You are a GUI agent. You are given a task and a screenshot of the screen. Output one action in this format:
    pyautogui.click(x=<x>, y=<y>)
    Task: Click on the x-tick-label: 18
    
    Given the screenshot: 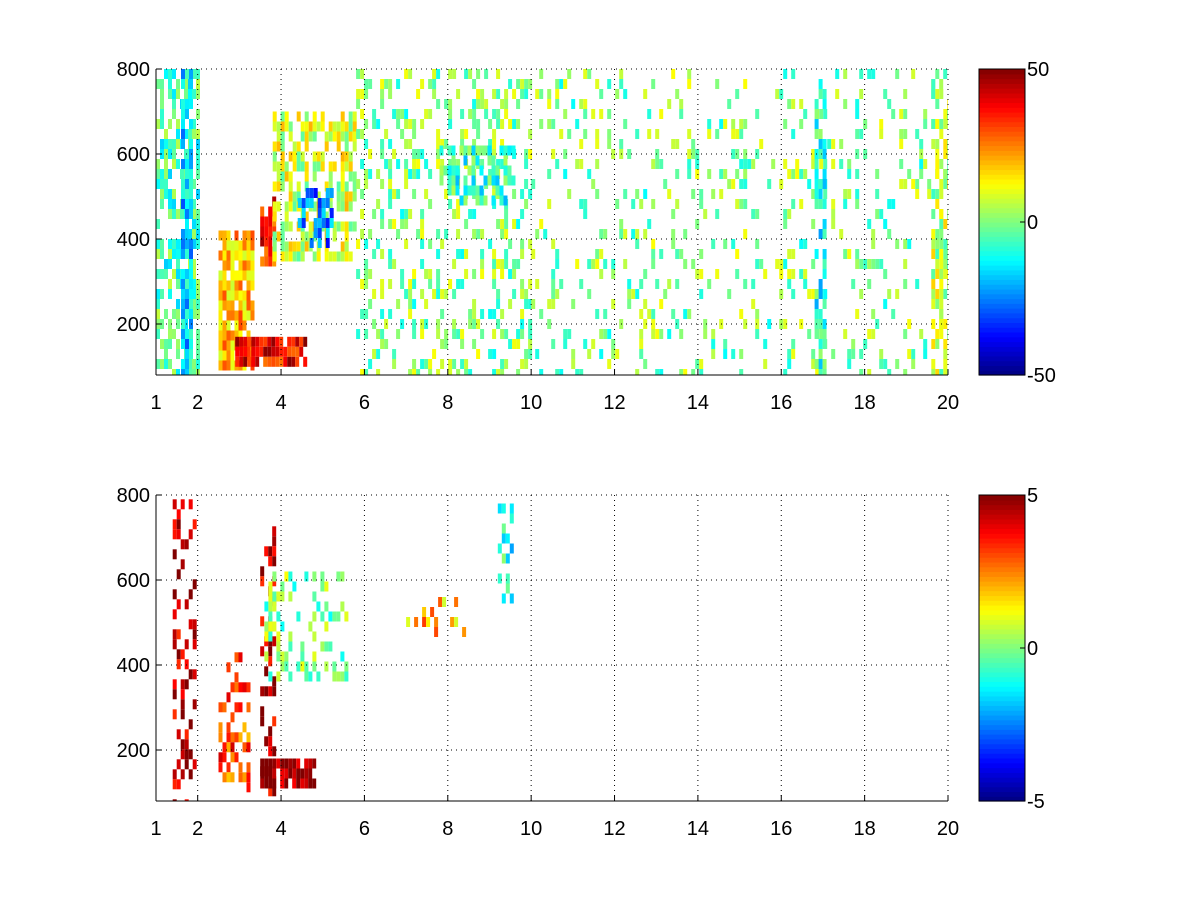 What is the action you would take?
    pyautogui.click(x=865, y=829)
    